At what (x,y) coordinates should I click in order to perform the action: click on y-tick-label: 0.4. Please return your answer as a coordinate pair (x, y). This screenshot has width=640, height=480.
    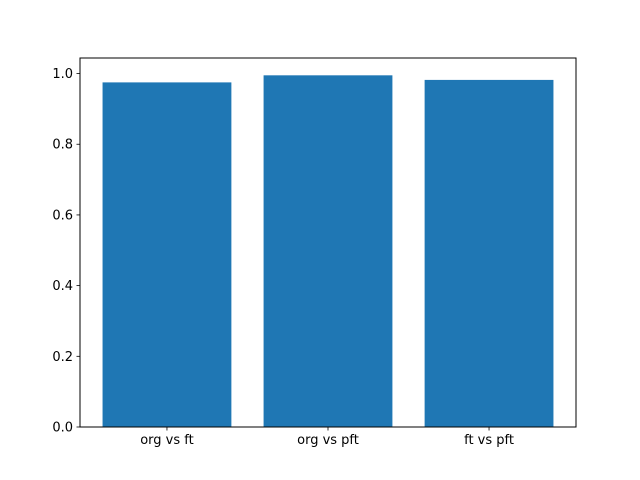
    Looking at the image, I should click on (62, 286).